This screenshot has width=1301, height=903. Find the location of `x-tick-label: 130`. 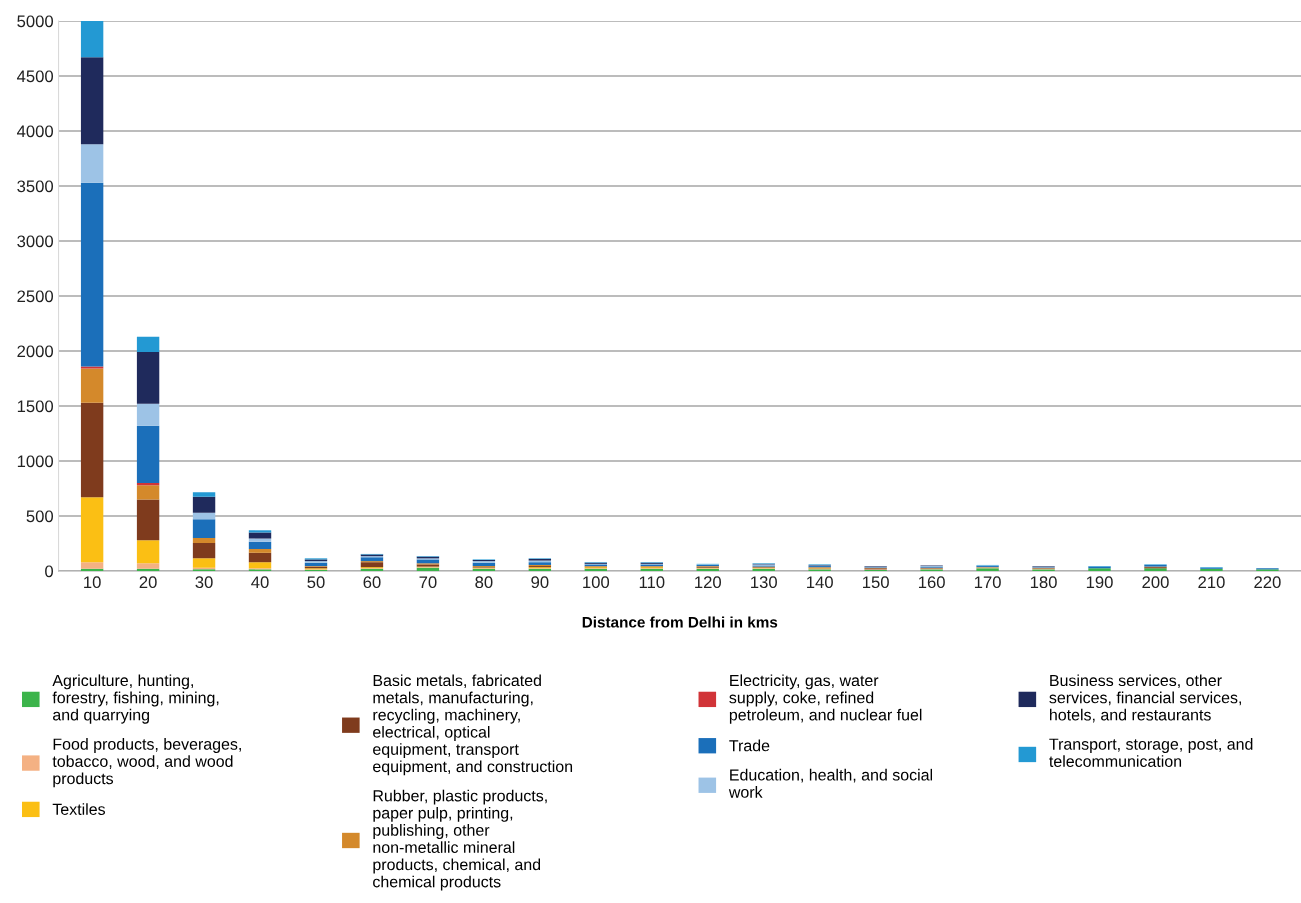

x-tick-label: 130 is located at coordinates (764, 582).